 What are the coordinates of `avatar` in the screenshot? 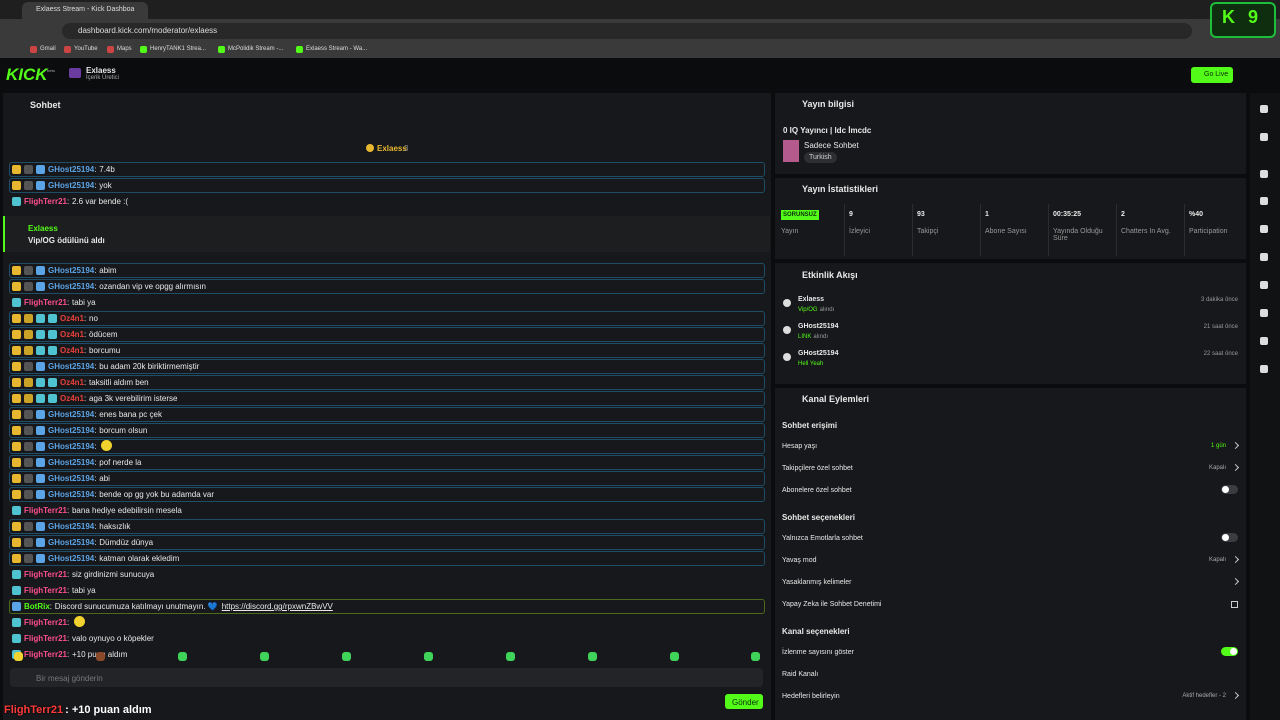 It's located at (75, 73).